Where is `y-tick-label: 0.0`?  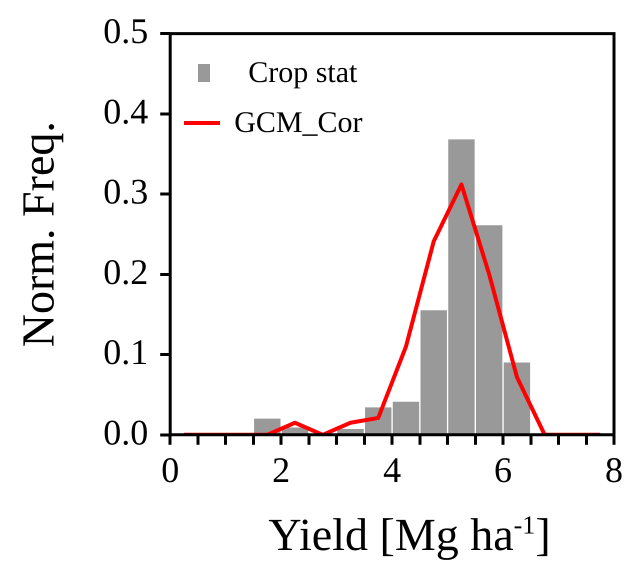 y-tick-label: 0.0 is located at coordinates (125, 432).